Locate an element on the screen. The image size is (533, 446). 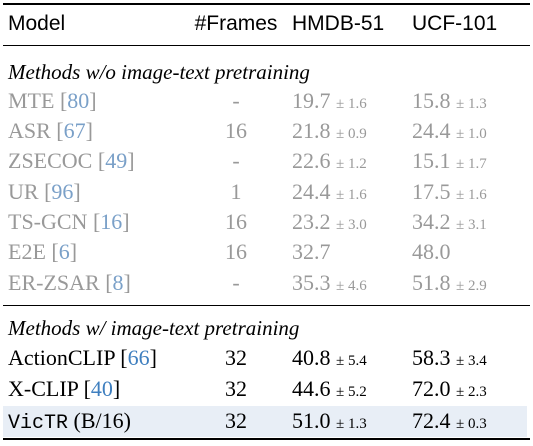
citation-link: 66 is located at coordinates (138, 357).